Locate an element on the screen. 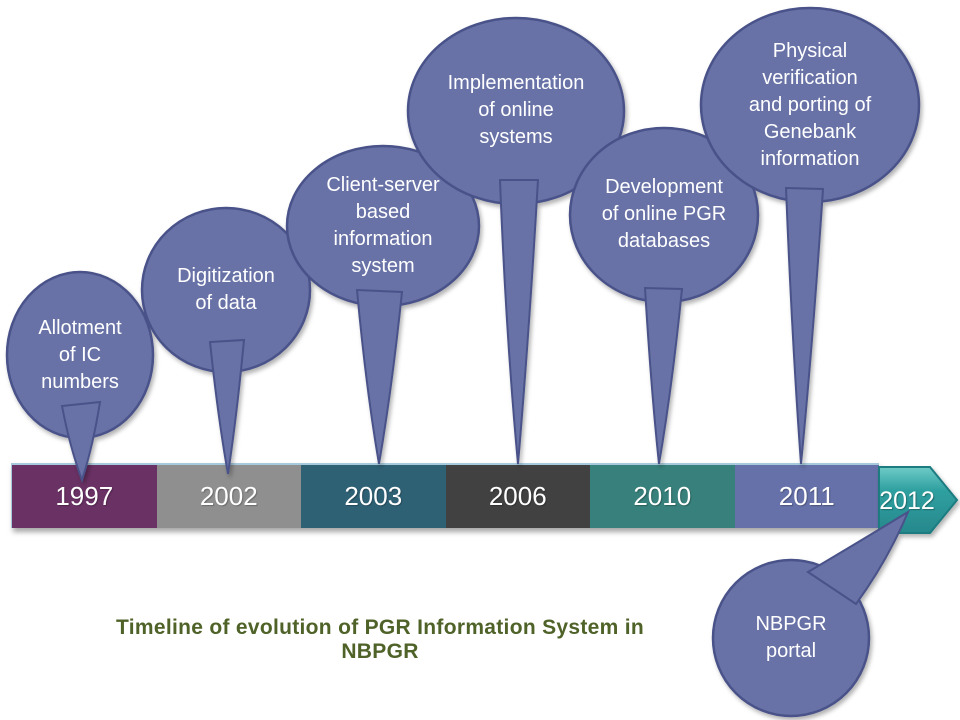 The image size is (960, 720). balloon-label-2010: Development of online PGR databases is located at coordinates (664, 214).